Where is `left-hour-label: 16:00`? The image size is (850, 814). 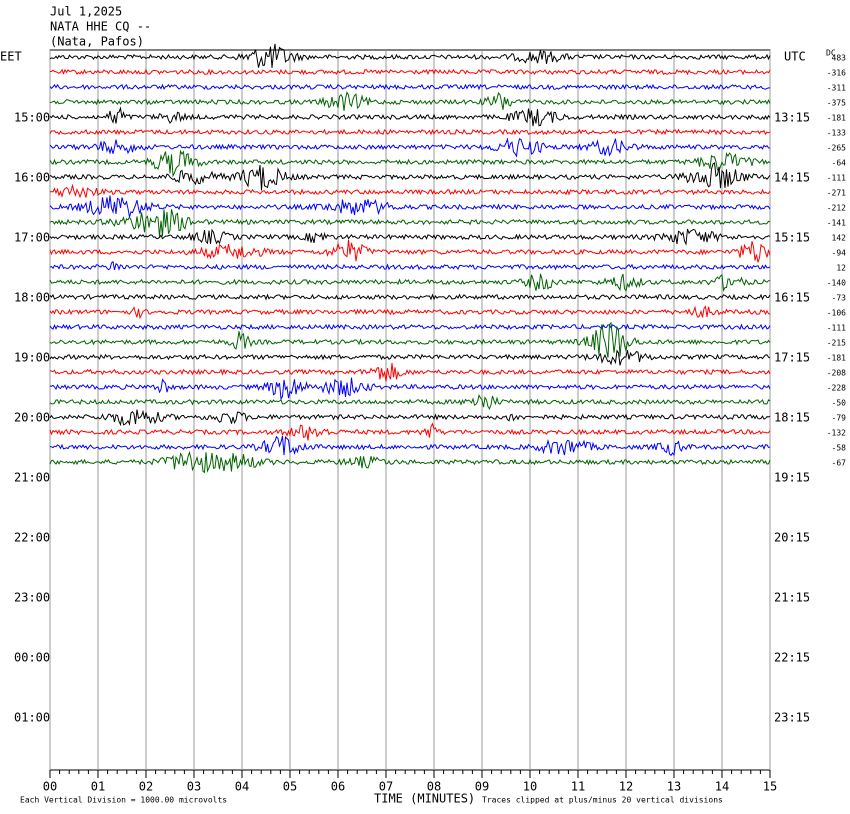 left-hour-label: 16:00 is located at coordinates (32, 178).